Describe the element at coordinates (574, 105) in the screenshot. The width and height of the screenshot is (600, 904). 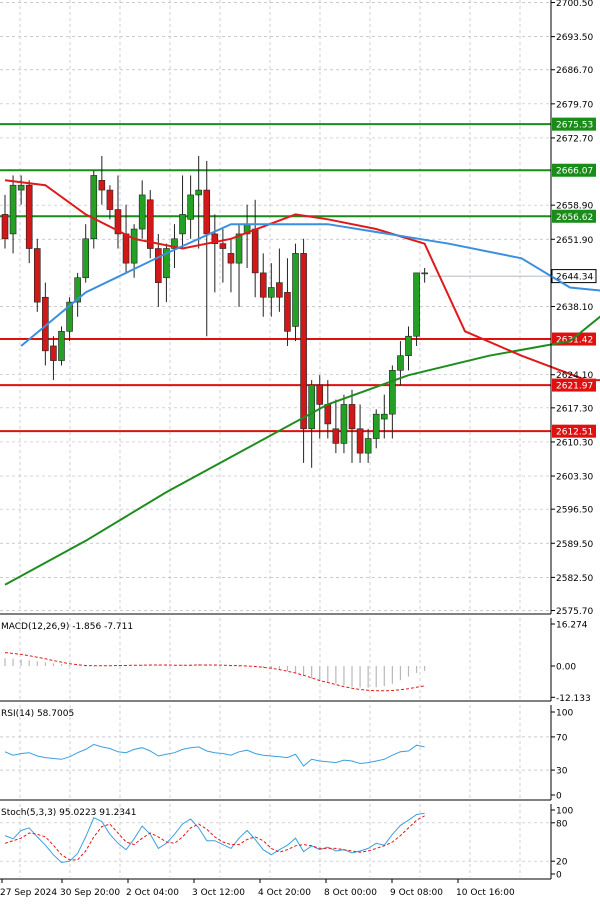
I see `price-tick-label: 2679.70` at that location.